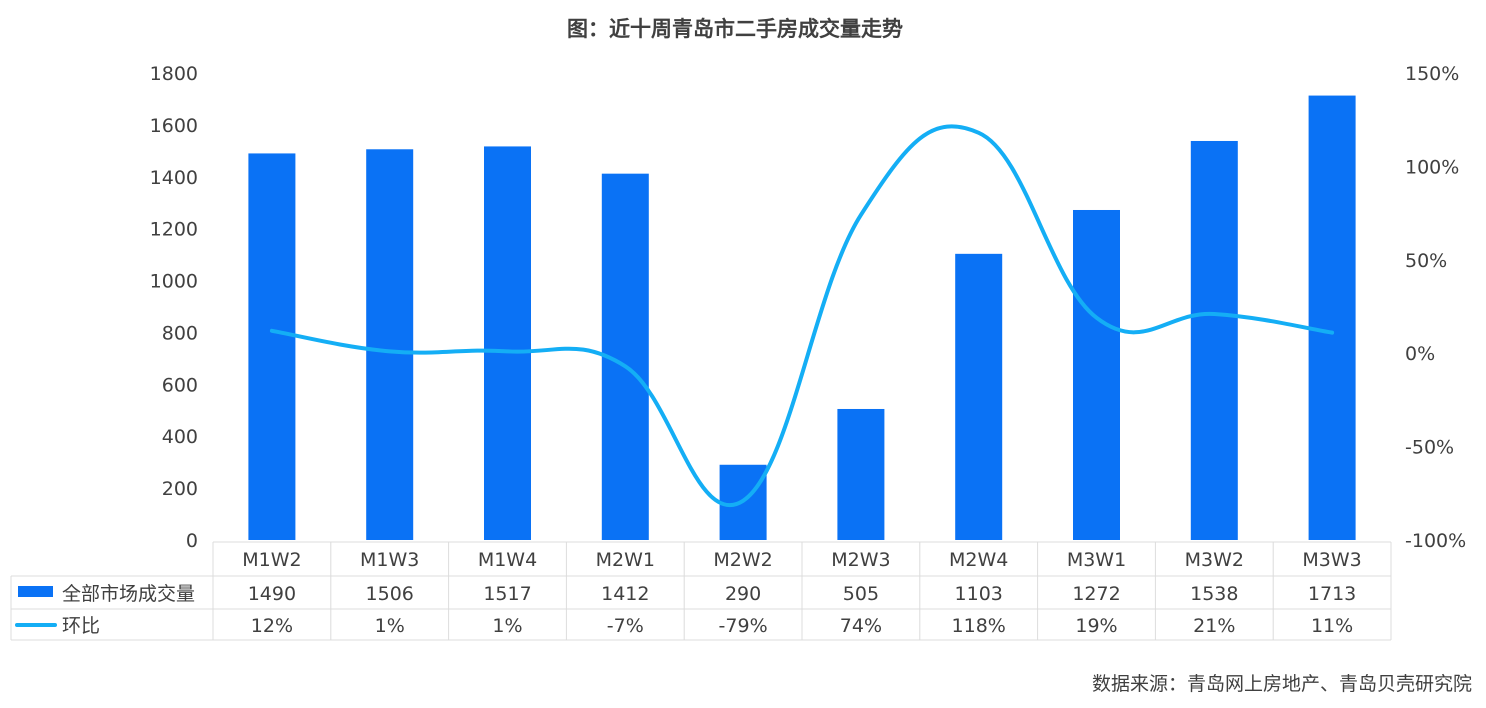 This screenshot has height=708, width=1486. What do you see at coordinates (180, 385) in the screenshot?
I see `y-tick-label: 600` at bounding box center [180, 385].